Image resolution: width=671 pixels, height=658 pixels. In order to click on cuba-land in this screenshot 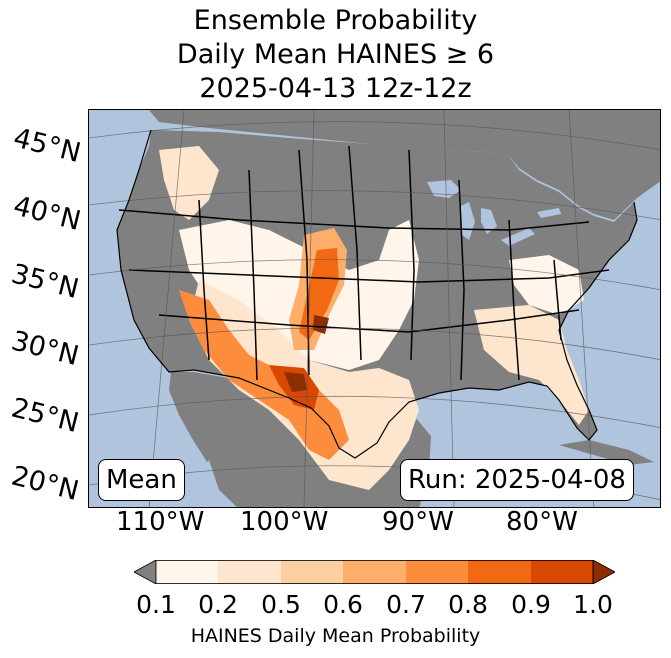, I will do `click(606, 452)`.